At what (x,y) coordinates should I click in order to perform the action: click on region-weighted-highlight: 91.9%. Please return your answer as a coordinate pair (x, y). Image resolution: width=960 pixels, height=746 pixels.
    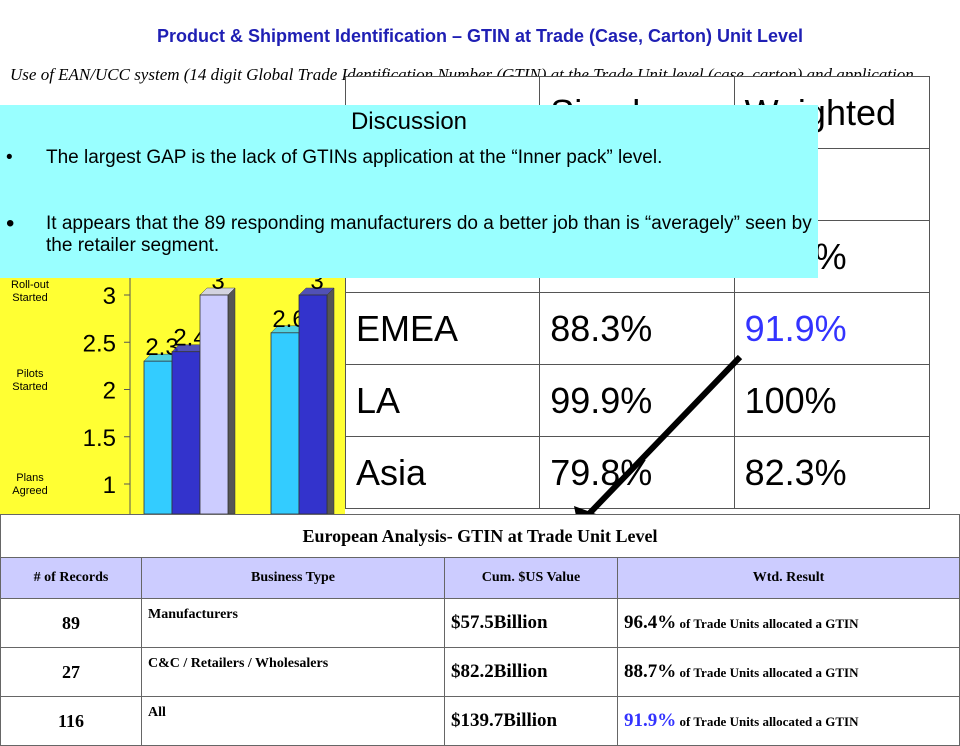
    Looking at the image, I should click on (832, 328).